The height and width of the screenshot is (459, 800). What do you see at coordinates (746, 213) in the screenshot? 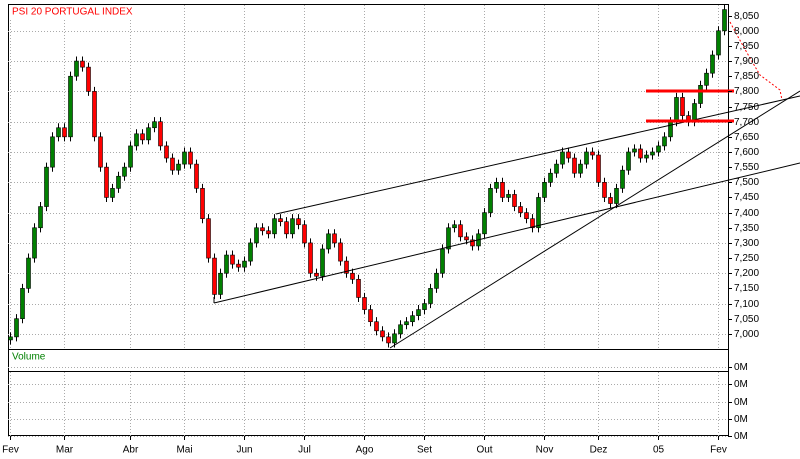
I see `y-tick-label: 7,400` at bounding box center [746, 213].